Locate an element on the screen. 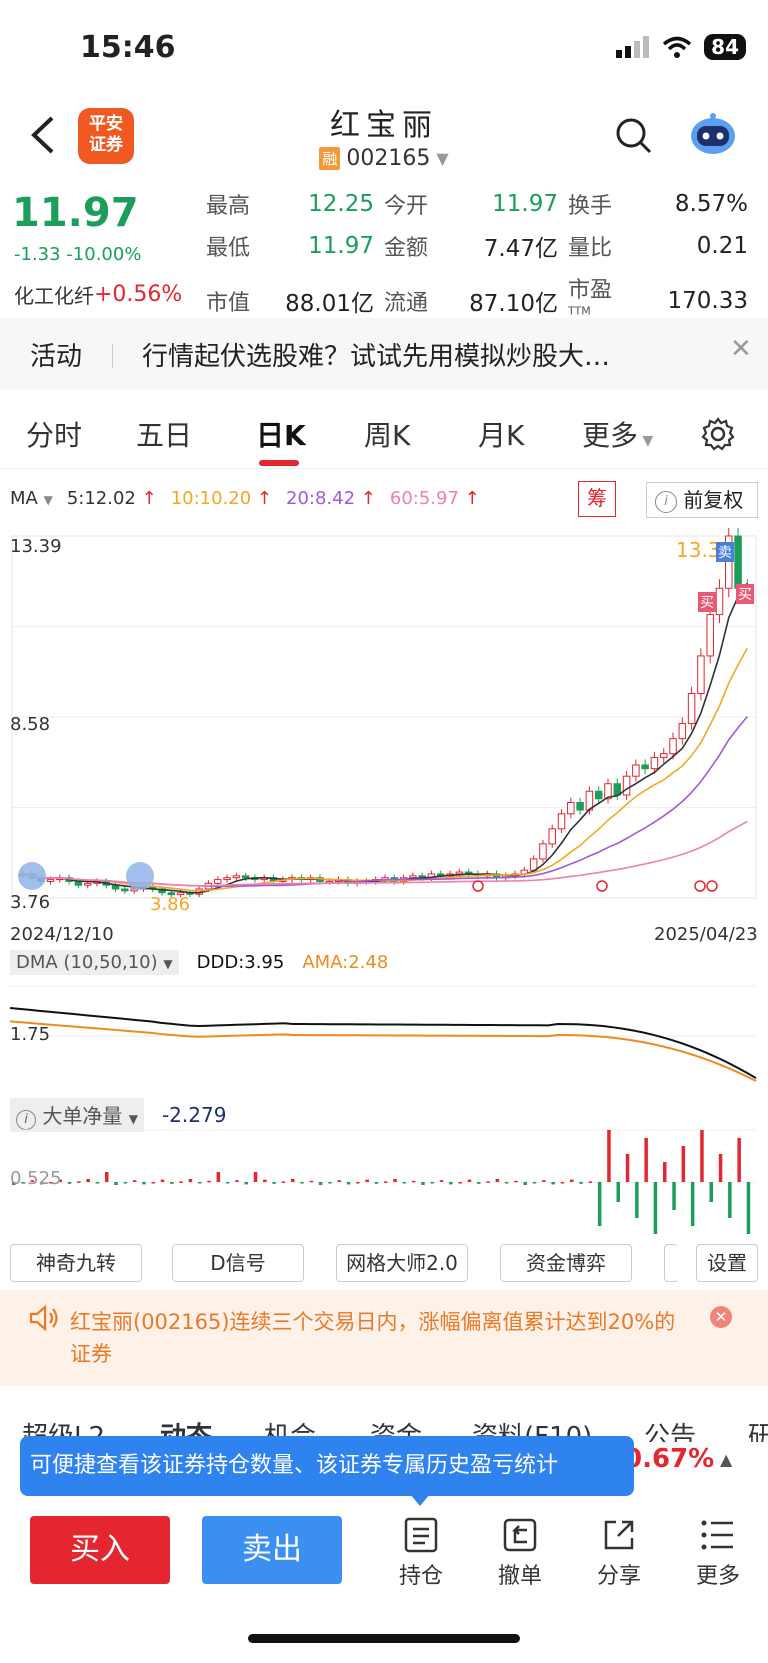 Image resolution: width=768 pixels, height=1663 pixels. tooltip-arrow is located at coordinates (420, 1500).